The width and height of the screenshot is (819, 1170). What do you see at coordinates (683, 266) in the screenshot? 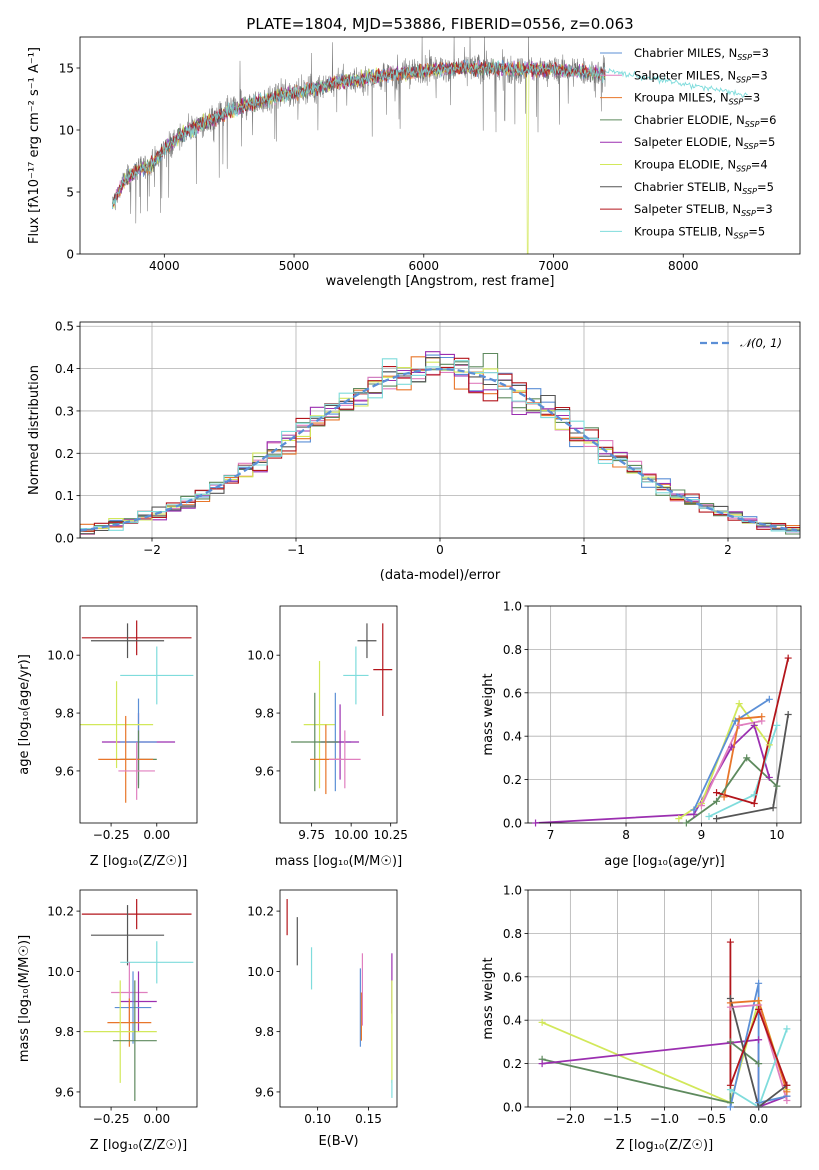
I see `x-tick-label: 8000` at bounding box center [683, 266].